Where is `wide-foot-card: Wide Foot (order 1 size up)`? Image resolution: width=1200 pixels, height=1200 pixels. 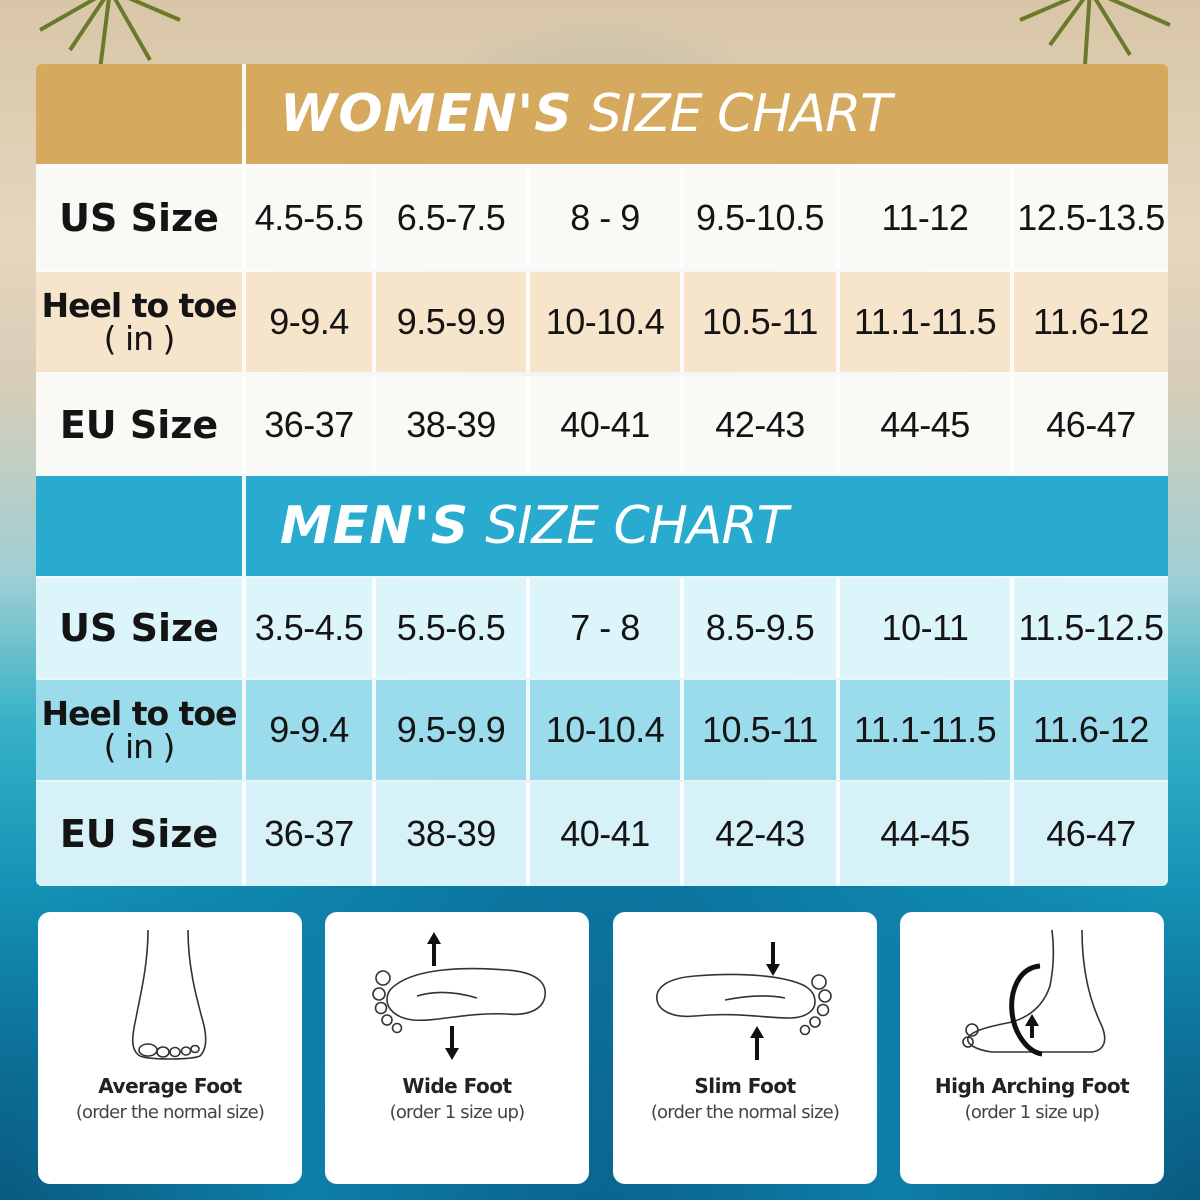 wide-foot-card: Wide Foot (order 1 size up) is located at coordinates (457, 1048).